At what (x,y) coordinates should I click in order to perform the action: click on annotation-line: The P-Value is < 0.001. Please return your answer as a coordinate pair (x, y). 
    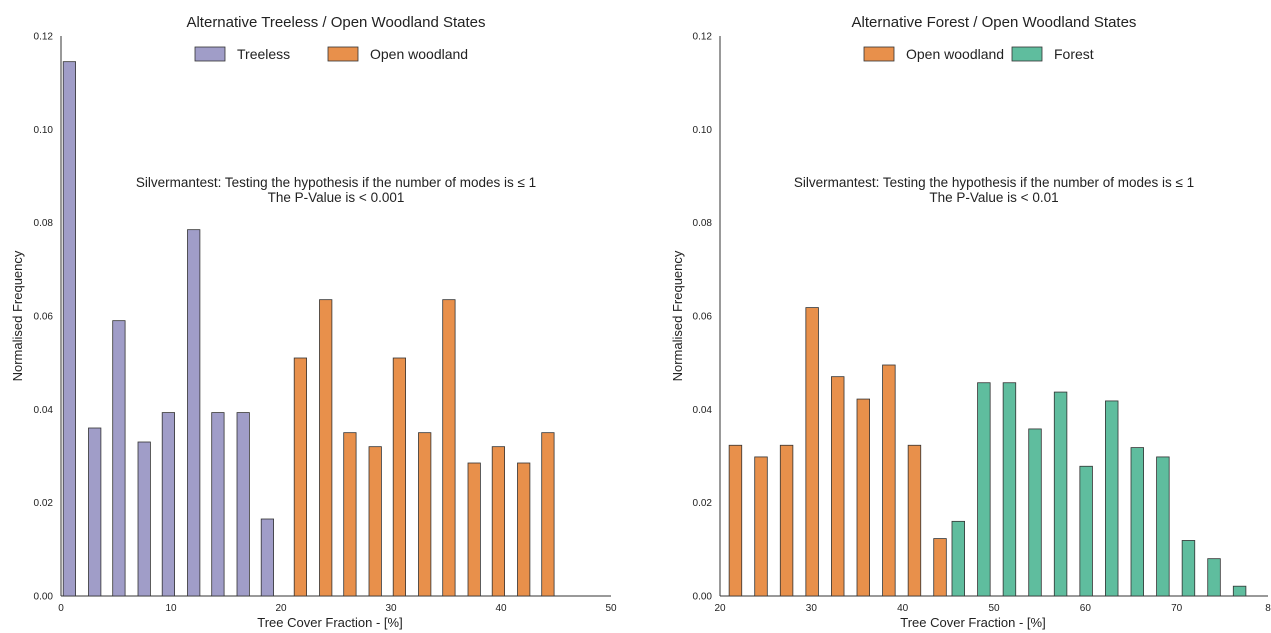
    Looking at the image, I should click on (336, 197).